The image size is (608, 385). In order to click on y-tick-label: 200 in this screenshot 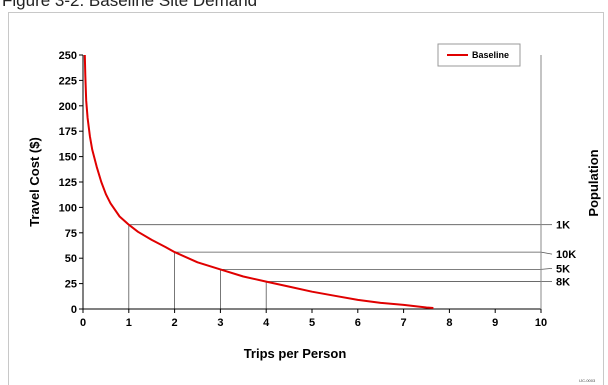, I will do `click(68, 107)`.